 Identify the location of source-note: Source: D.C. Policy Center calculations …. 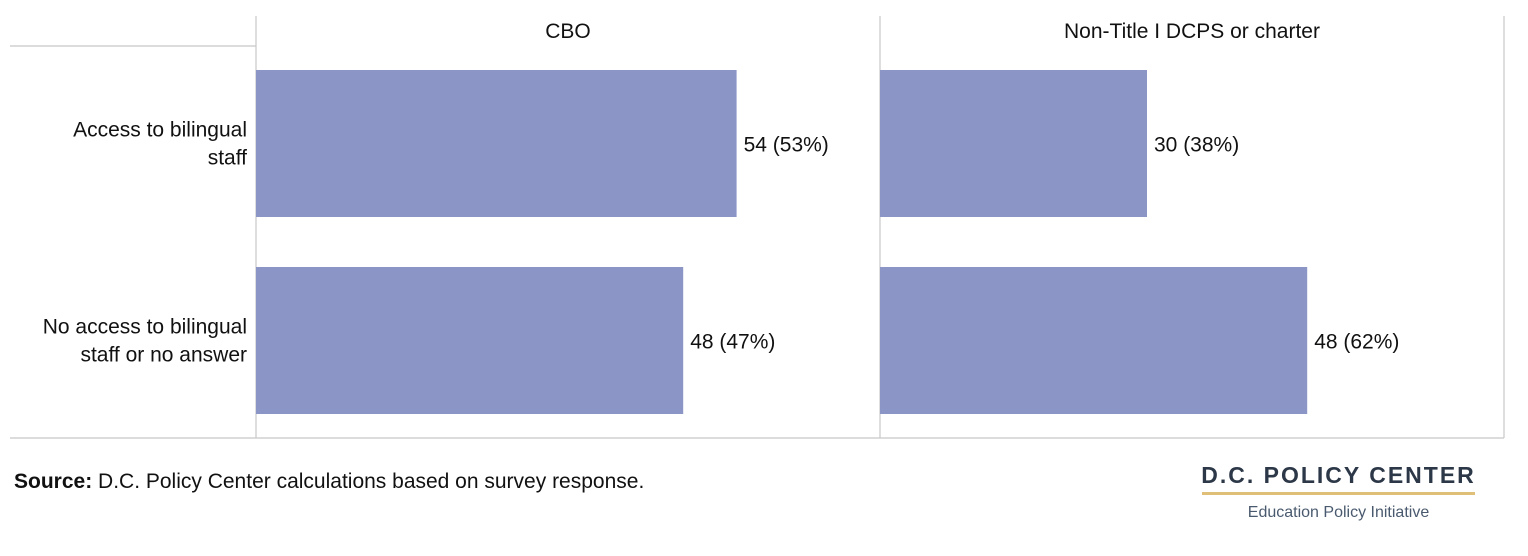
(329, 482).